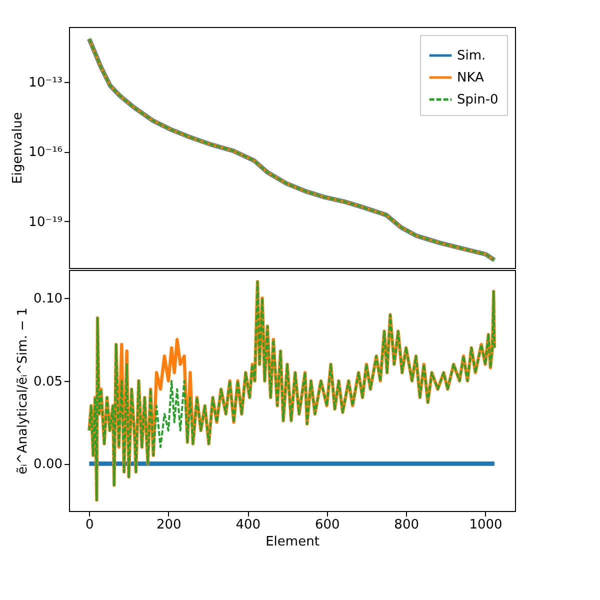  I want to click on x-axis-title: Element, so click(293, 542).